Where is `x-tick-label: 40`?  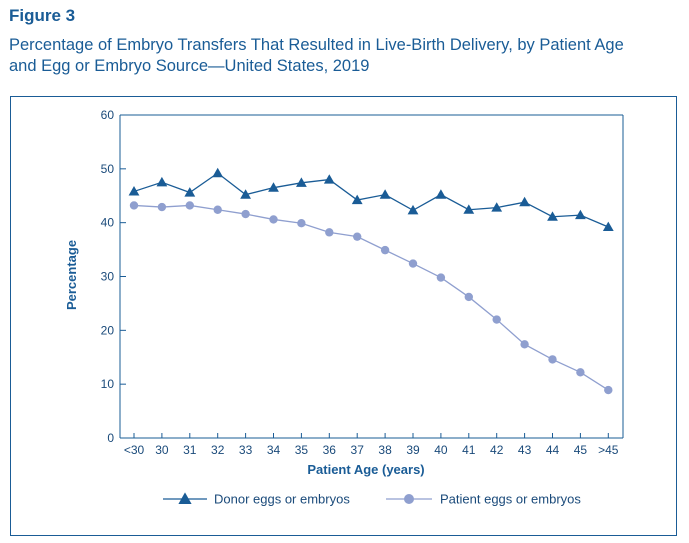 x-tick-label: 40 is located at coordinates (441, 450).